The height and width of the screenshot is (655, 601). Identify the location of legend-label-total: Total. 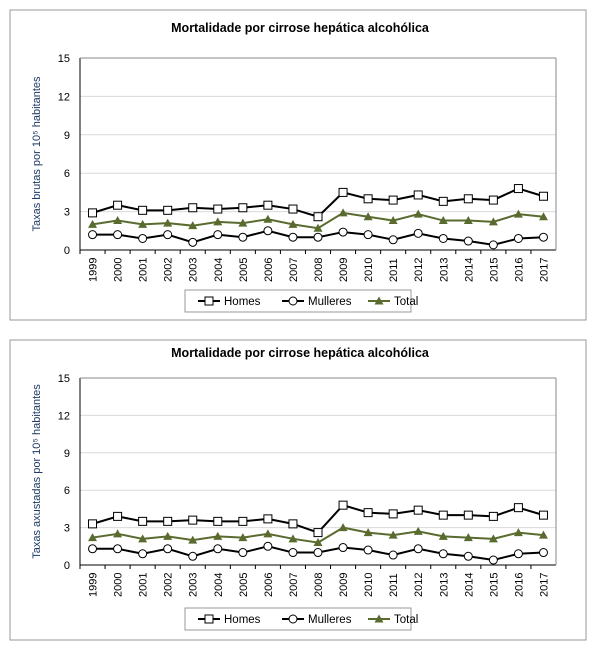
(406, 302).